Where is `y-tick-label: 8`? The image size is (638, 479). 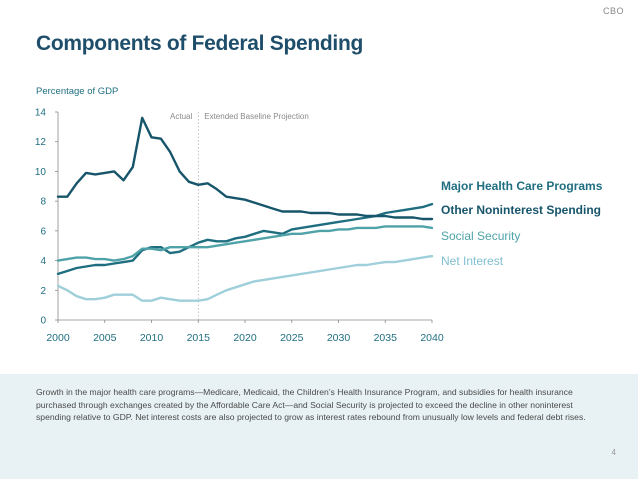 y-tick-label: 8 is located at coordinates (43, 202).